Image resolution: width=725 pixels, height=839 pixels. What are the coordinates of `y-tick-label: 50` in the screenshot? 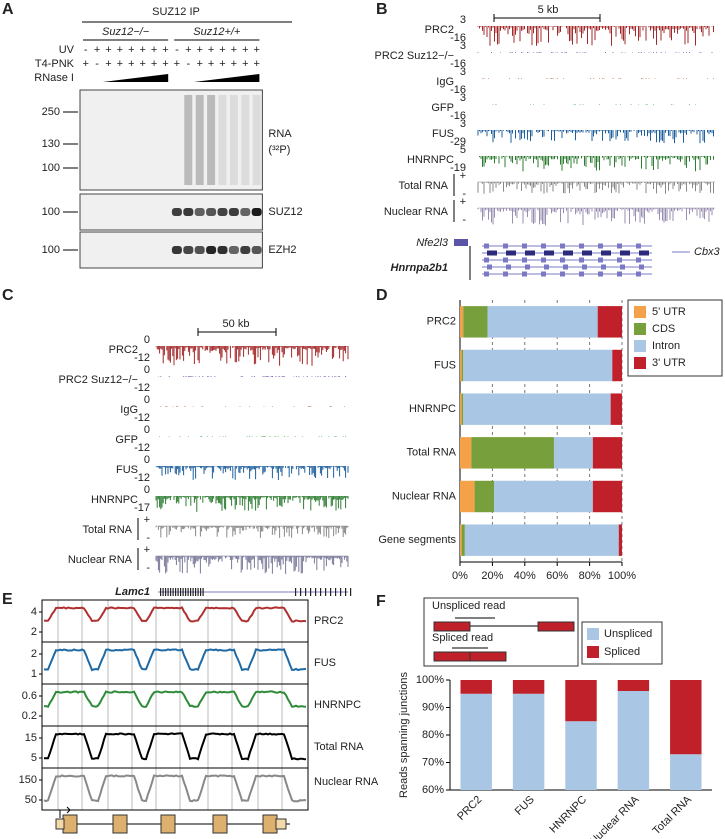 It's located at (31, 800).